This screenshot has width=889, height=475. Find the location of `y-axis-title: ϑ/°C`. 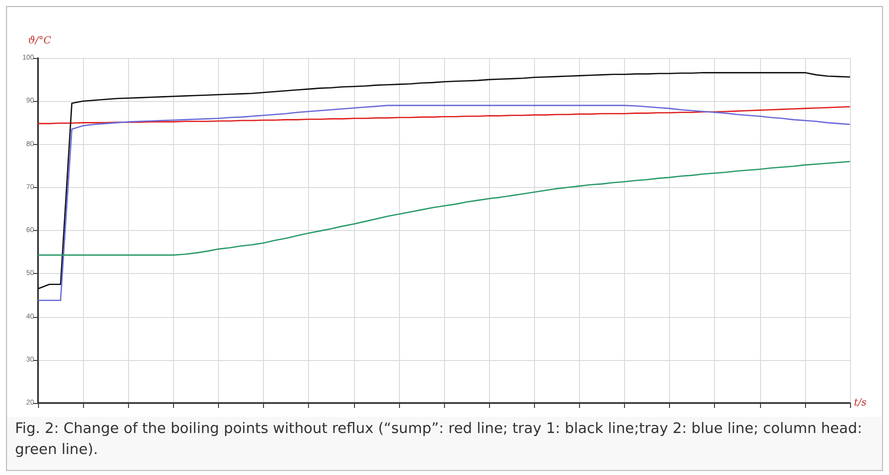

y-axis-title: ϑ/°C is located at coordinates (40, 41).